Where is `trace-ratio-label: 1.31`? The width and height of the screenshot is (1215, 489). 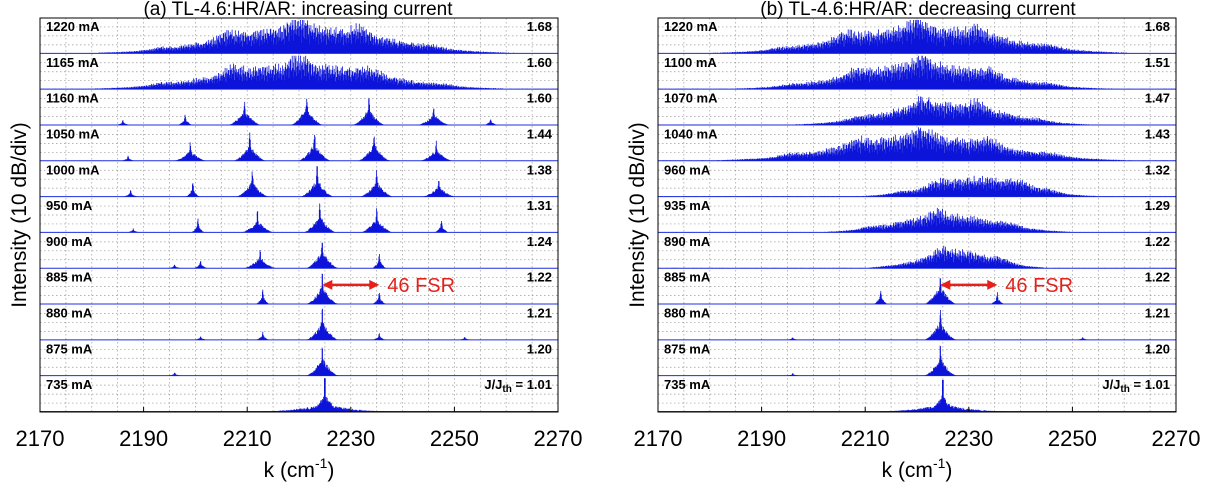 trace-ratio-label: 1.31 is located at coordinates (539, 205).